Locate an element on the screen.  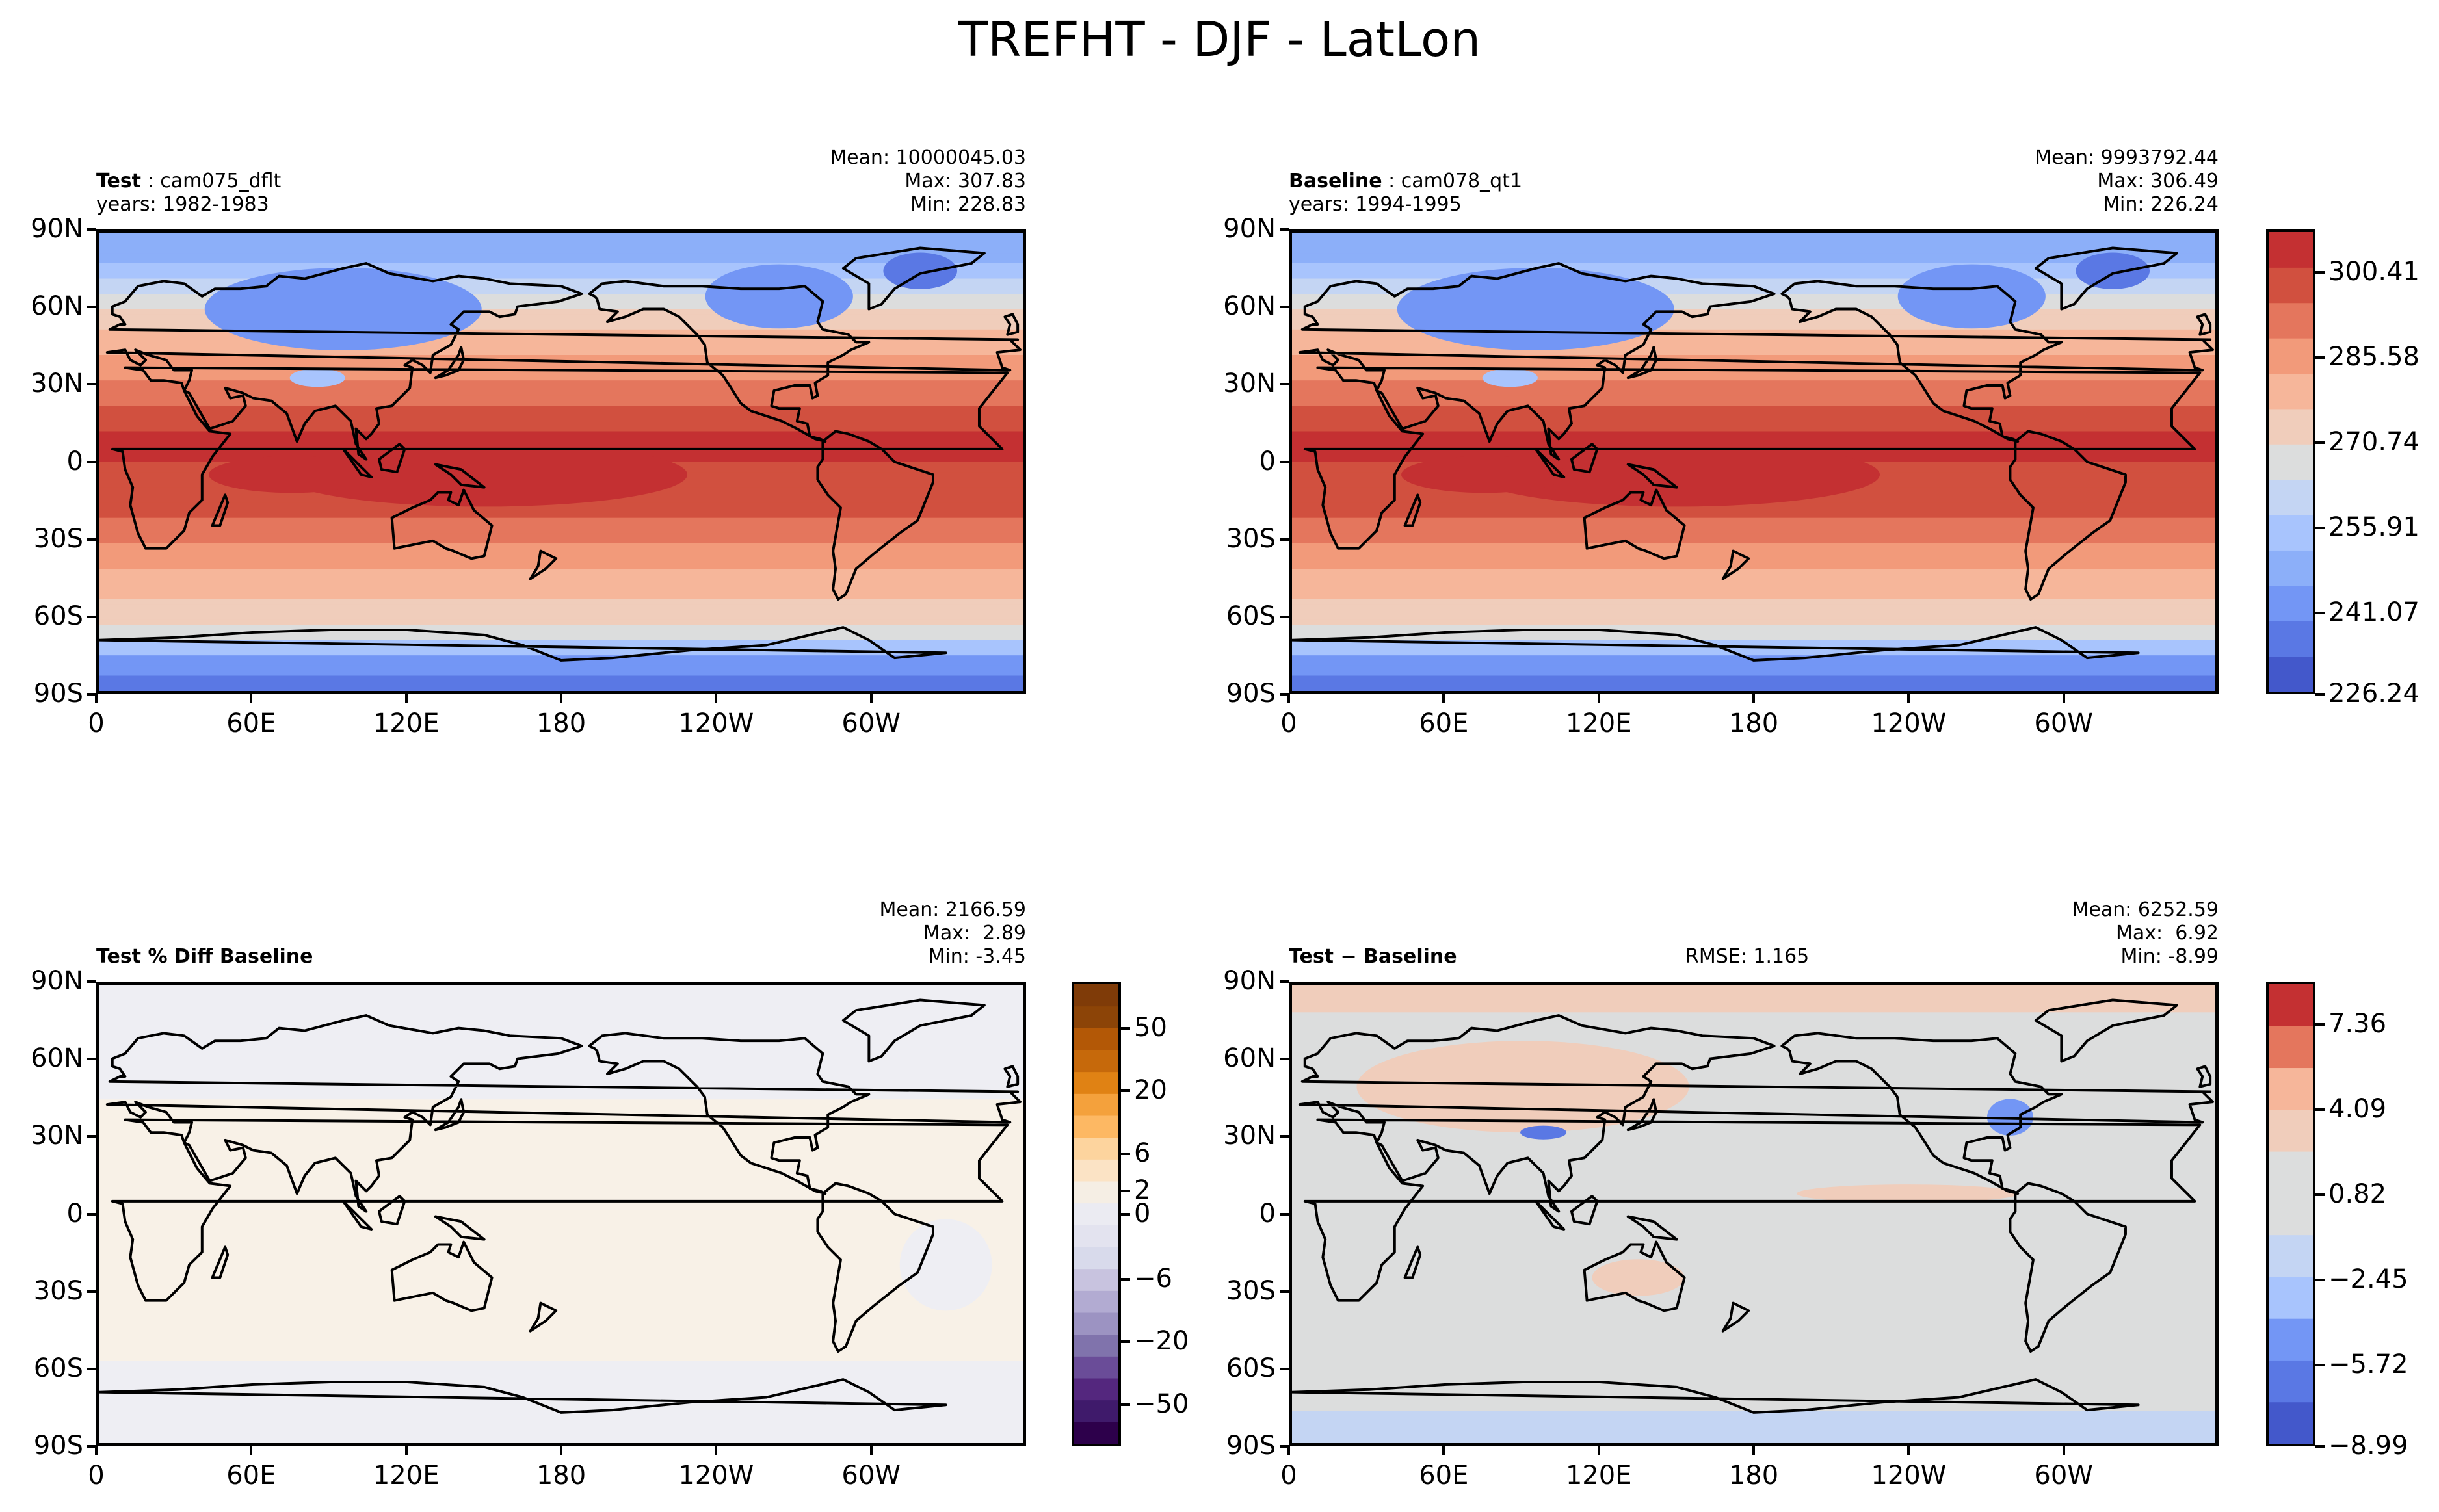
map-field-diff is located at coordinates (1753, 1214).